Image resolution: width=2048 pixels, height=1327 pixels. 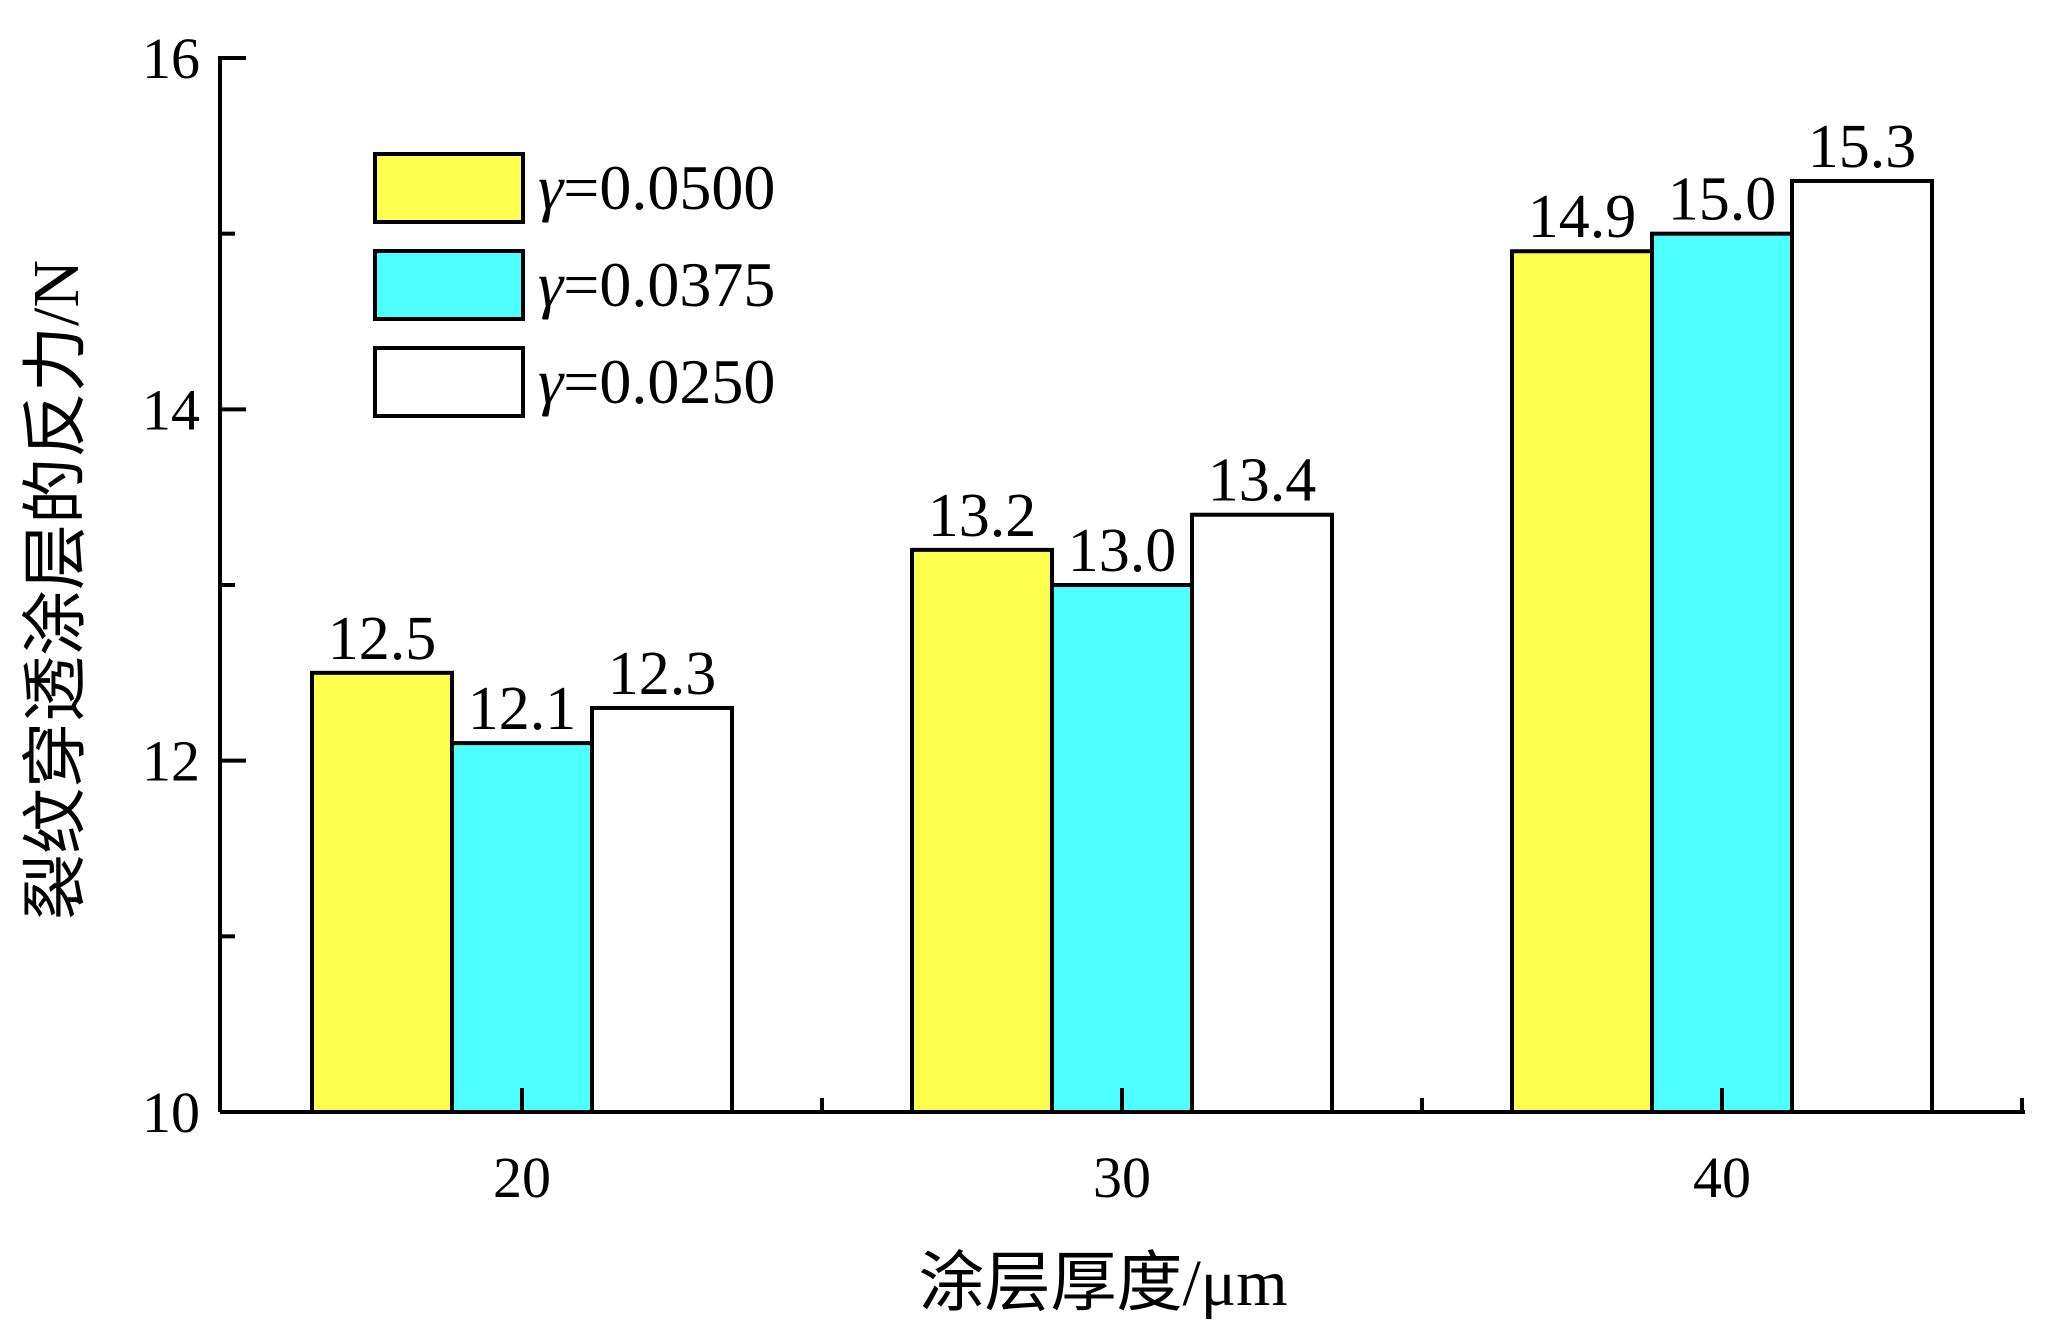 I want to click on y-tick-label-12: 12, so click(x=171, y=761).